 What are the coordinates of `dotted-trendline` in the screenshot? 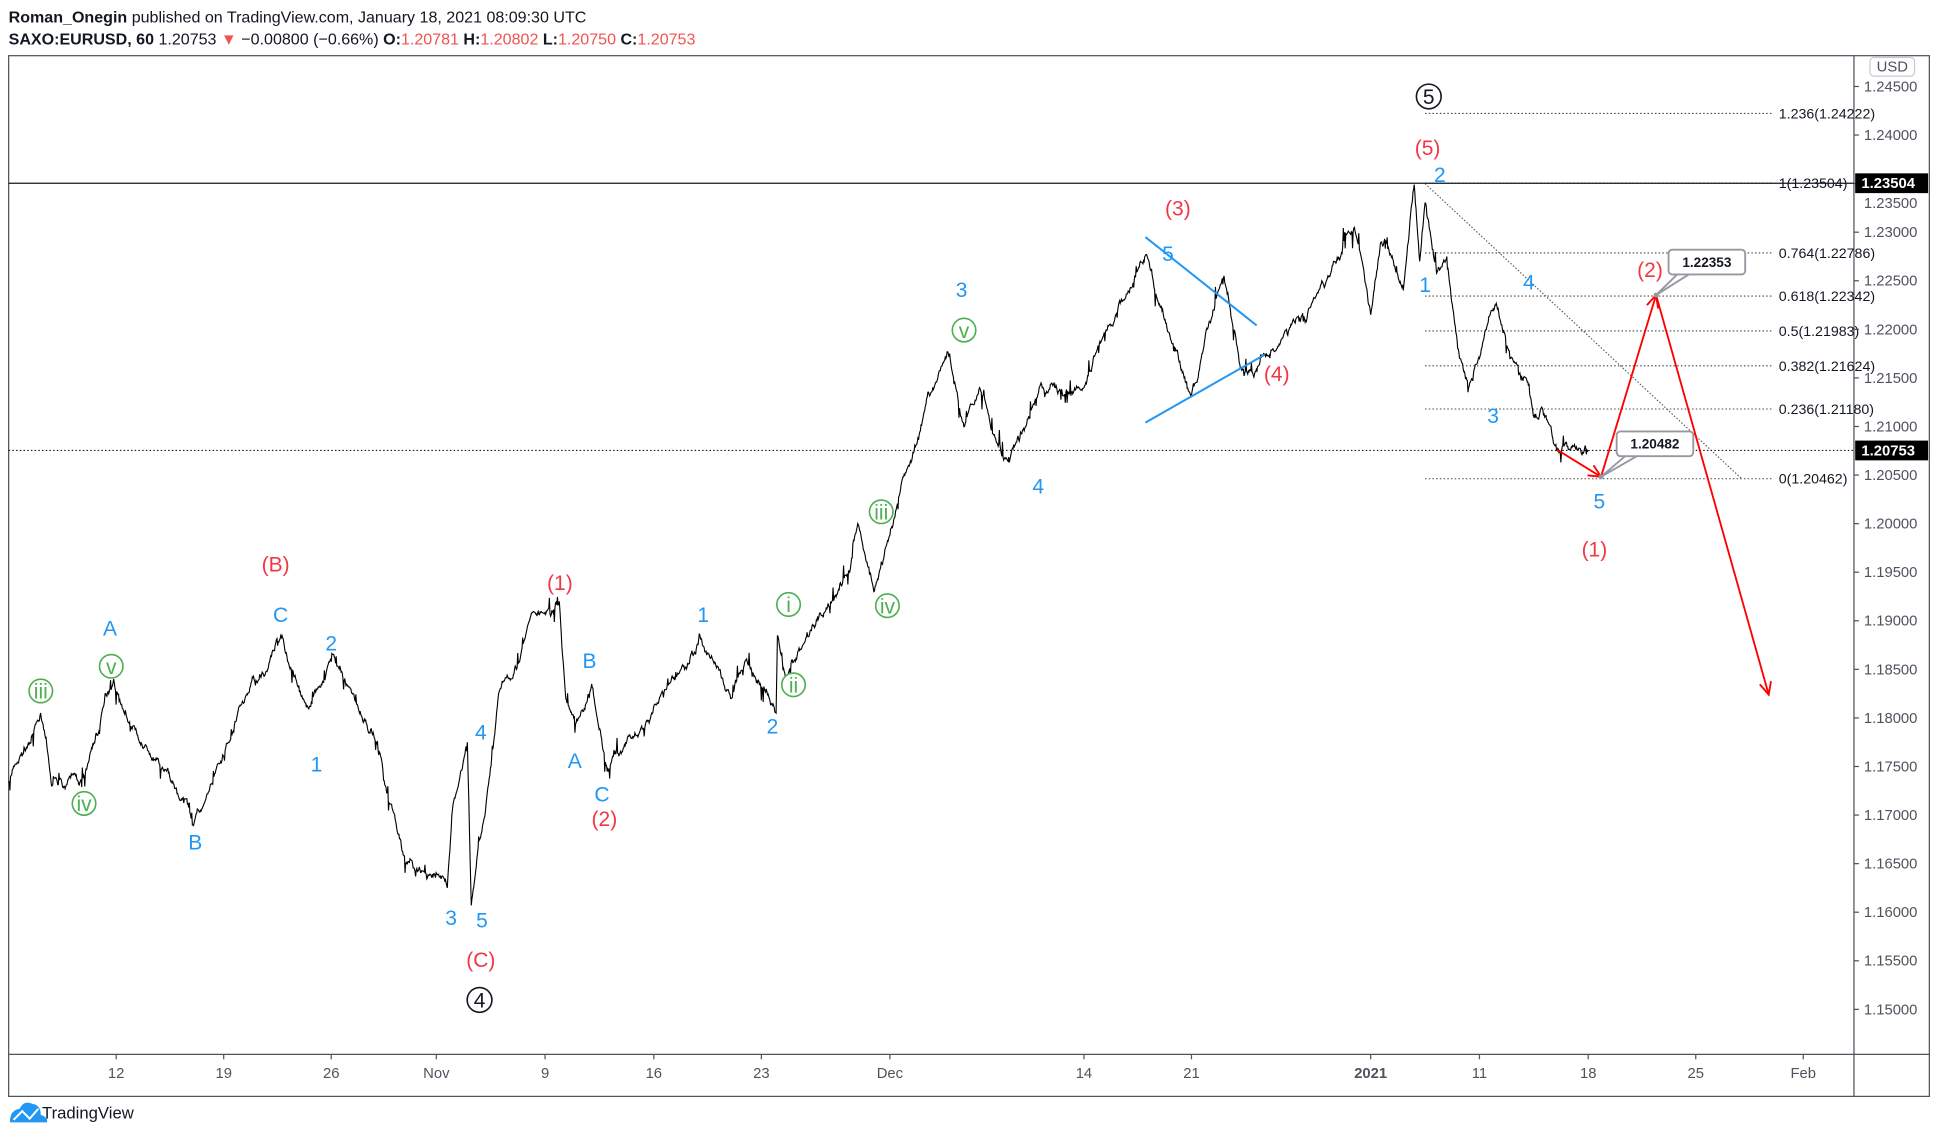 It's located at (1583, 331).